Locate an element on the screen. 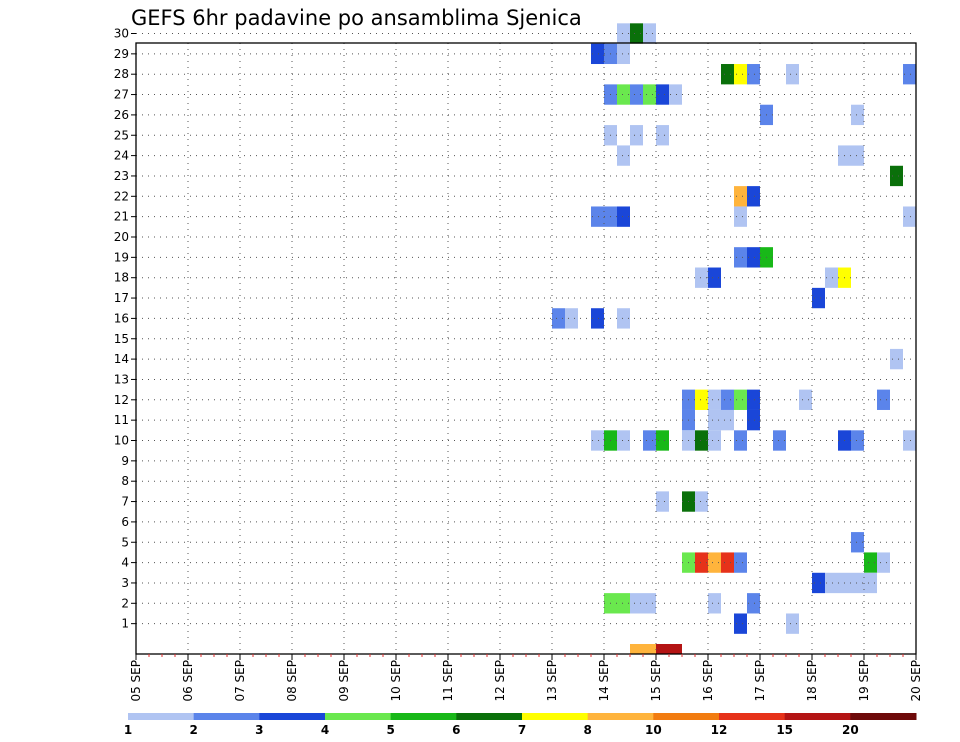  color-scale-label: 2 is located at coordinates (193, 730).